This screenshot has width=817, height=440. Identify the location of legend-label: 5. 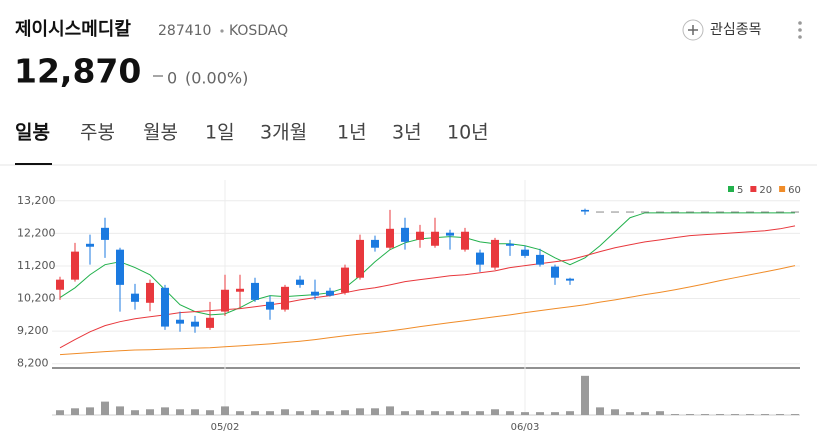
(740, 190).